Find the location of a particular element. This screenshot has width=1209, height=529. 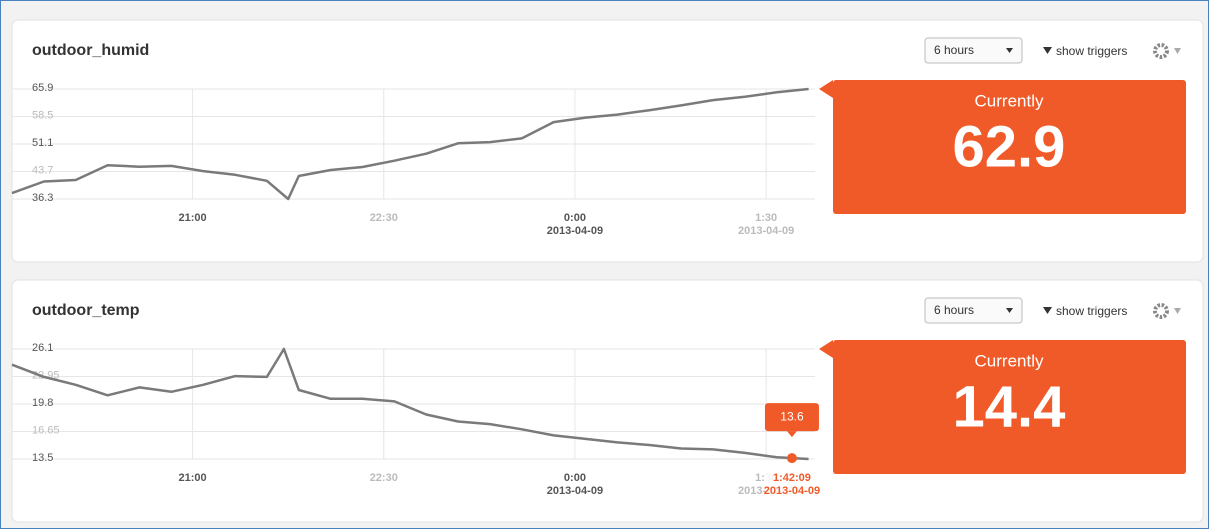

tooltip-value: 13.6 is located at coordinates (792, 416).